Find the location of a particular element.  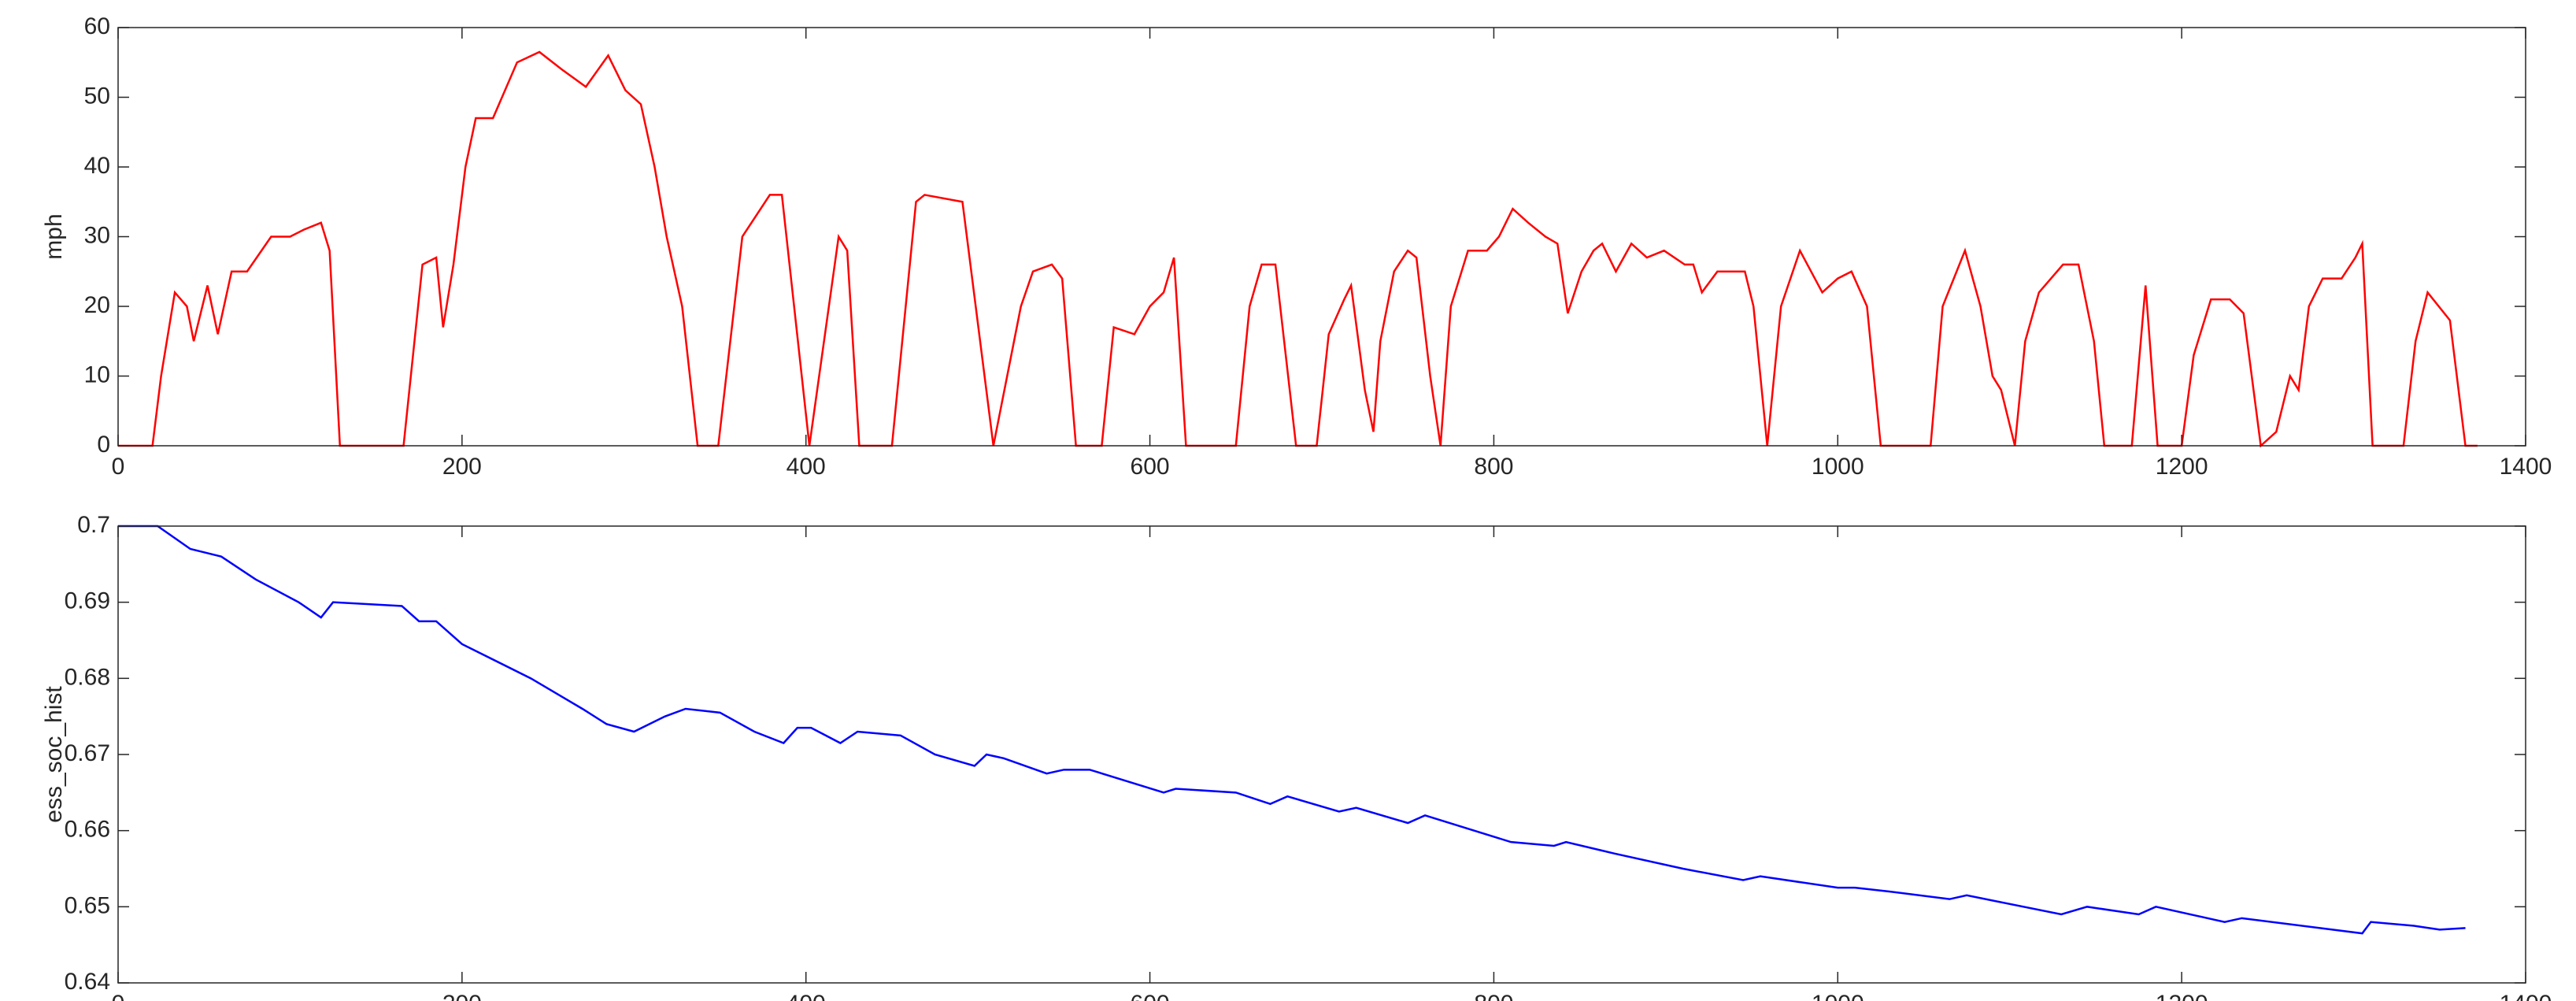

y-tick-label: 0.65 is located at coordinates (87, 905).